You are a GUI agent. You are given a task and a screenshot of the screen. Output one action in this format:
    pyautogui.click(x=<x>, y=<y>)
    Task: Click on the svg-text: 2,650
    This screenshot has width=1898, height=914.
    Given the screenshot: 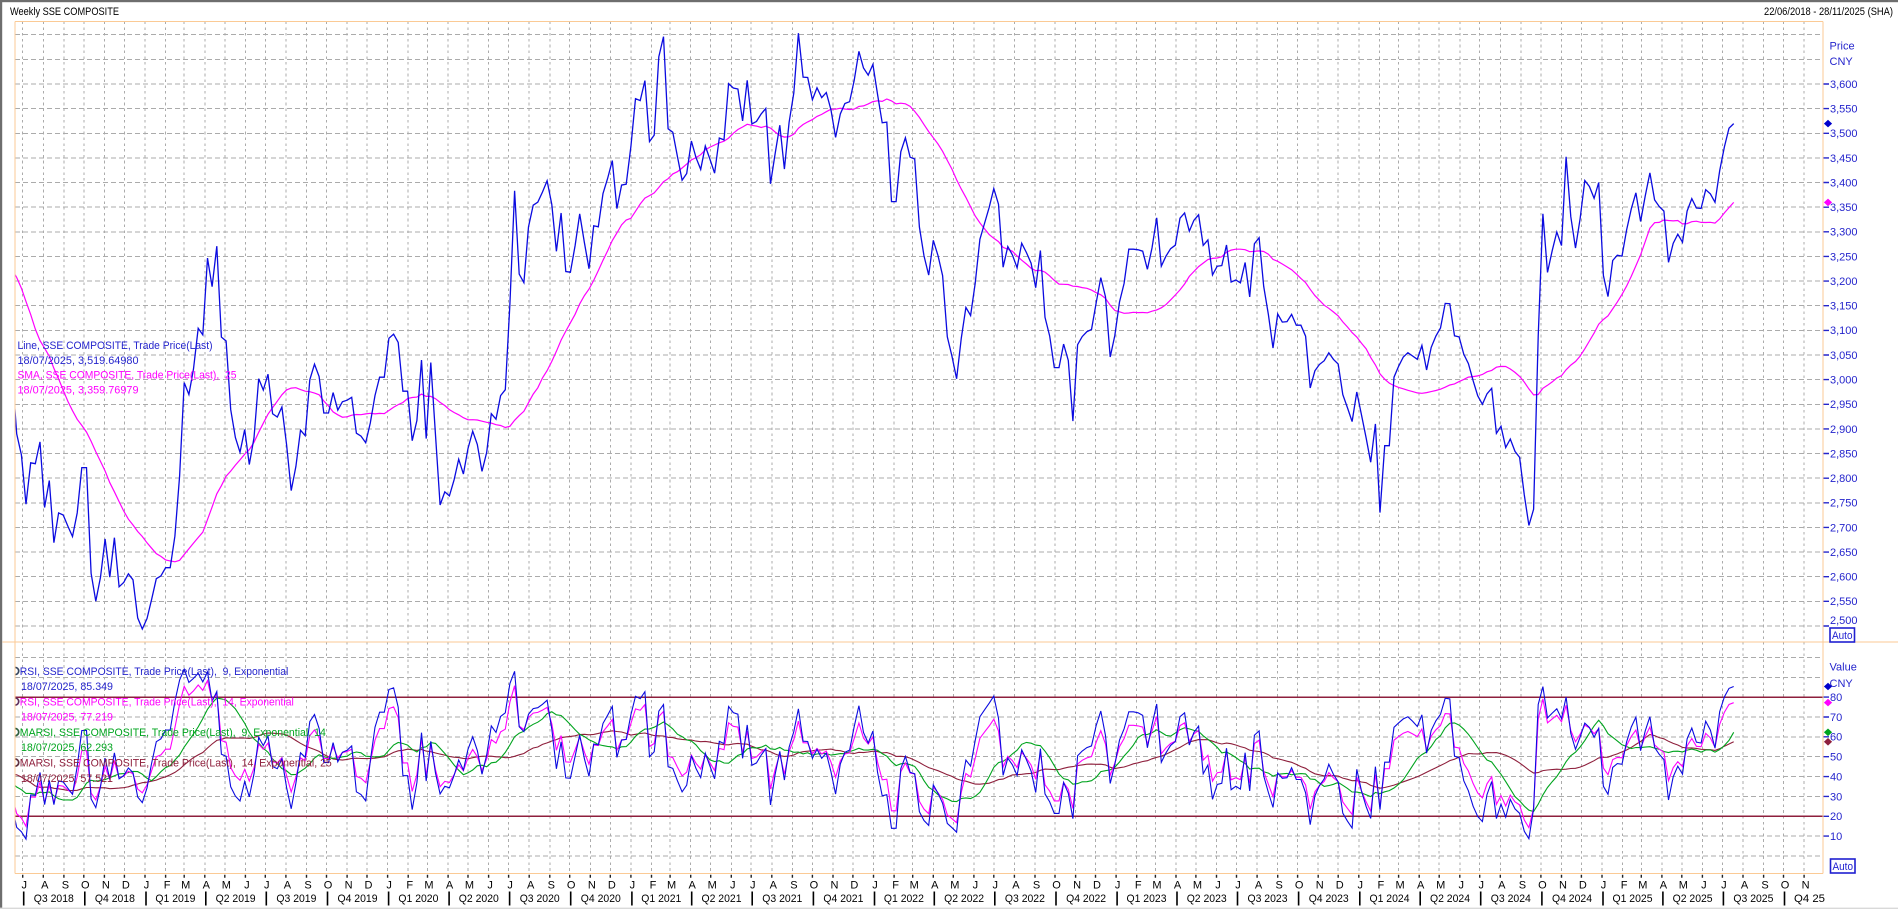 What is the action you would take?
    pyautogui.click(x=1844, y=553)
    